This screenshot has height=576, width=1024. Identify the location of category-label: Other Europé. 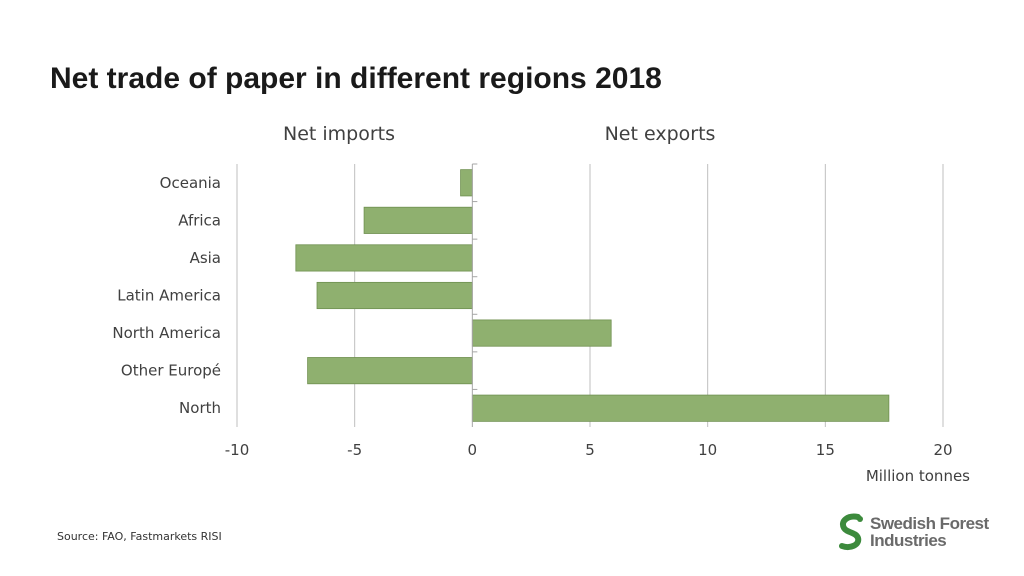
(171, 371).